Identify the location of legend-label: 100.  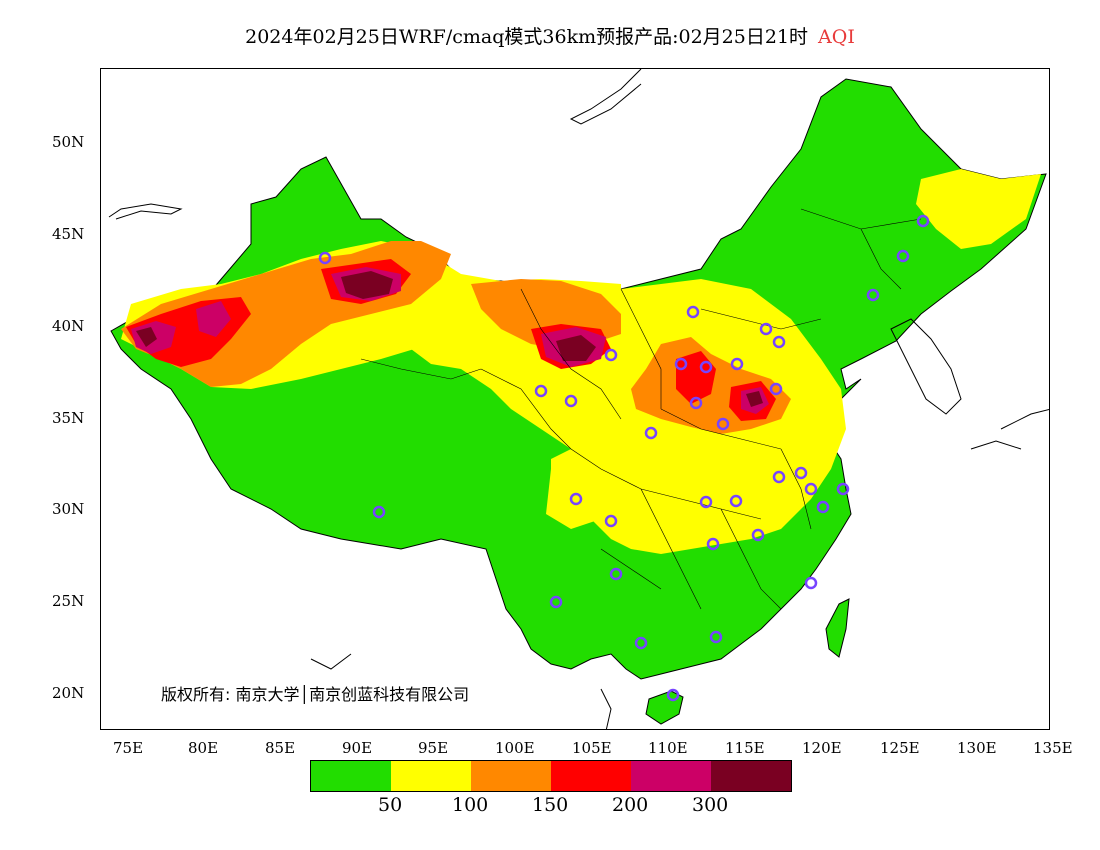
(470, 805).